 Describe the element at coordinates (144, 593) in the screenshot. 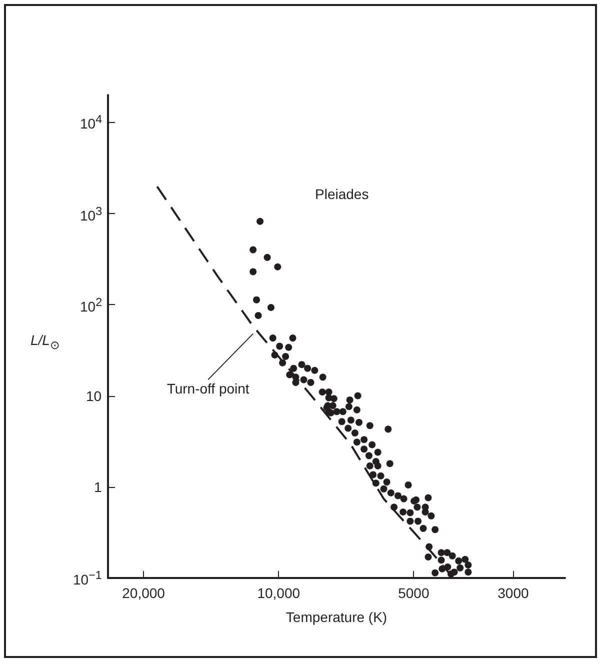

I see `x-tick-label: 20,000` at that location.